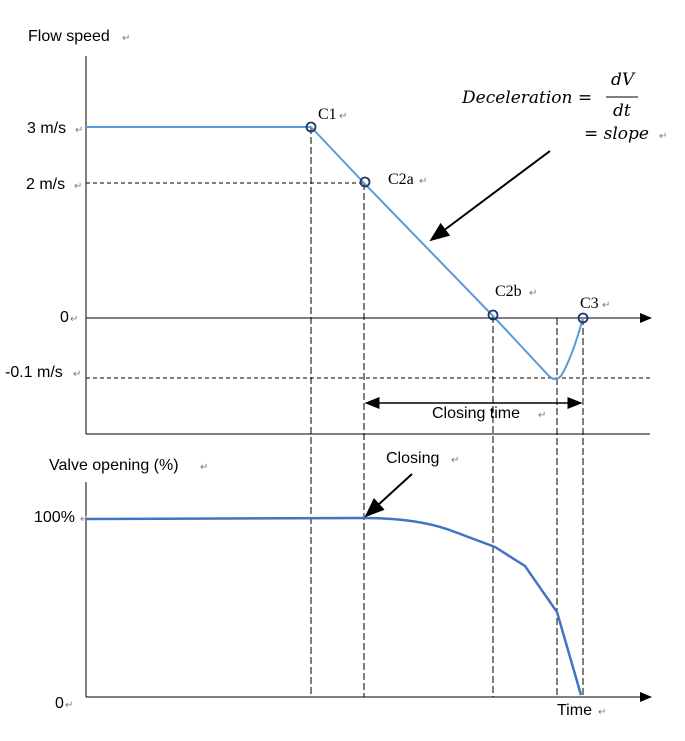 The width and height of the screenshot is (685, 741). Describe the element at coordinates (622, 111) in the screenshot. I see `formula-denominator: dt` at that location.